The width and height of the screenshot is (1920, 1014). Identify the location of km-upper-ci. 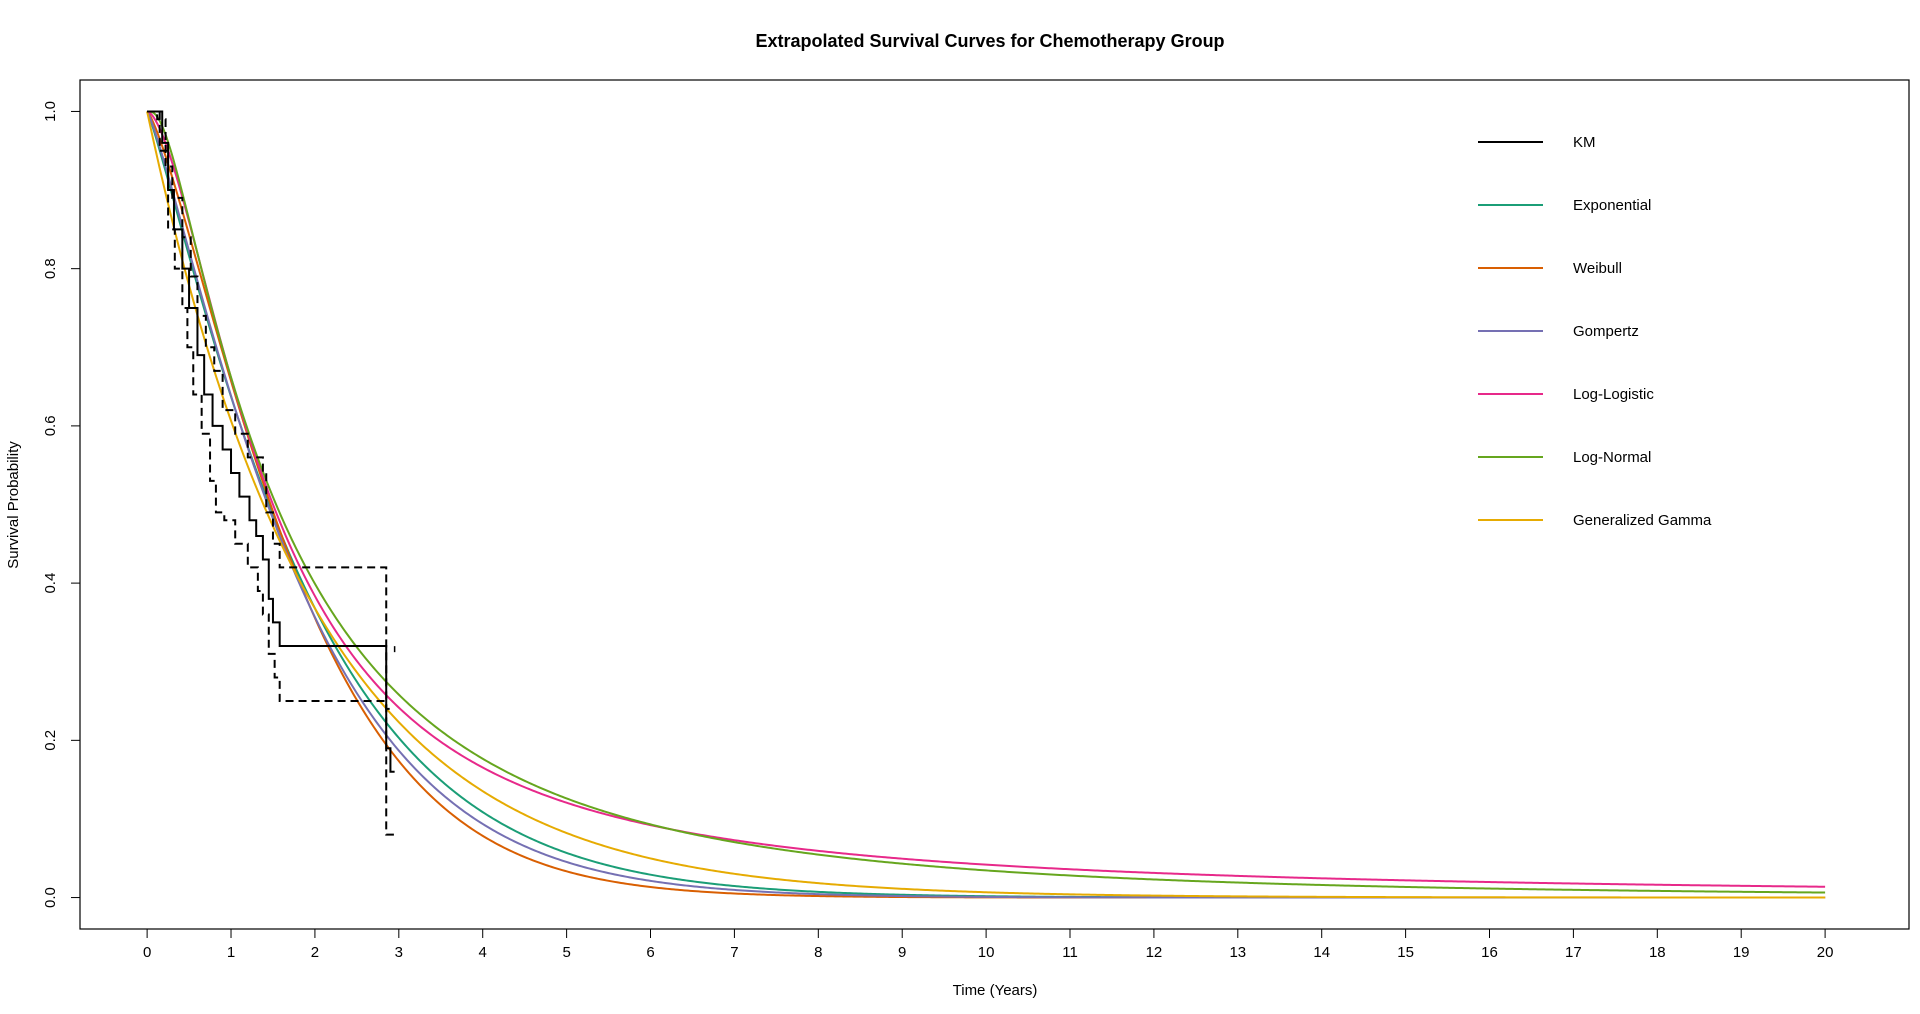
(271, 473).